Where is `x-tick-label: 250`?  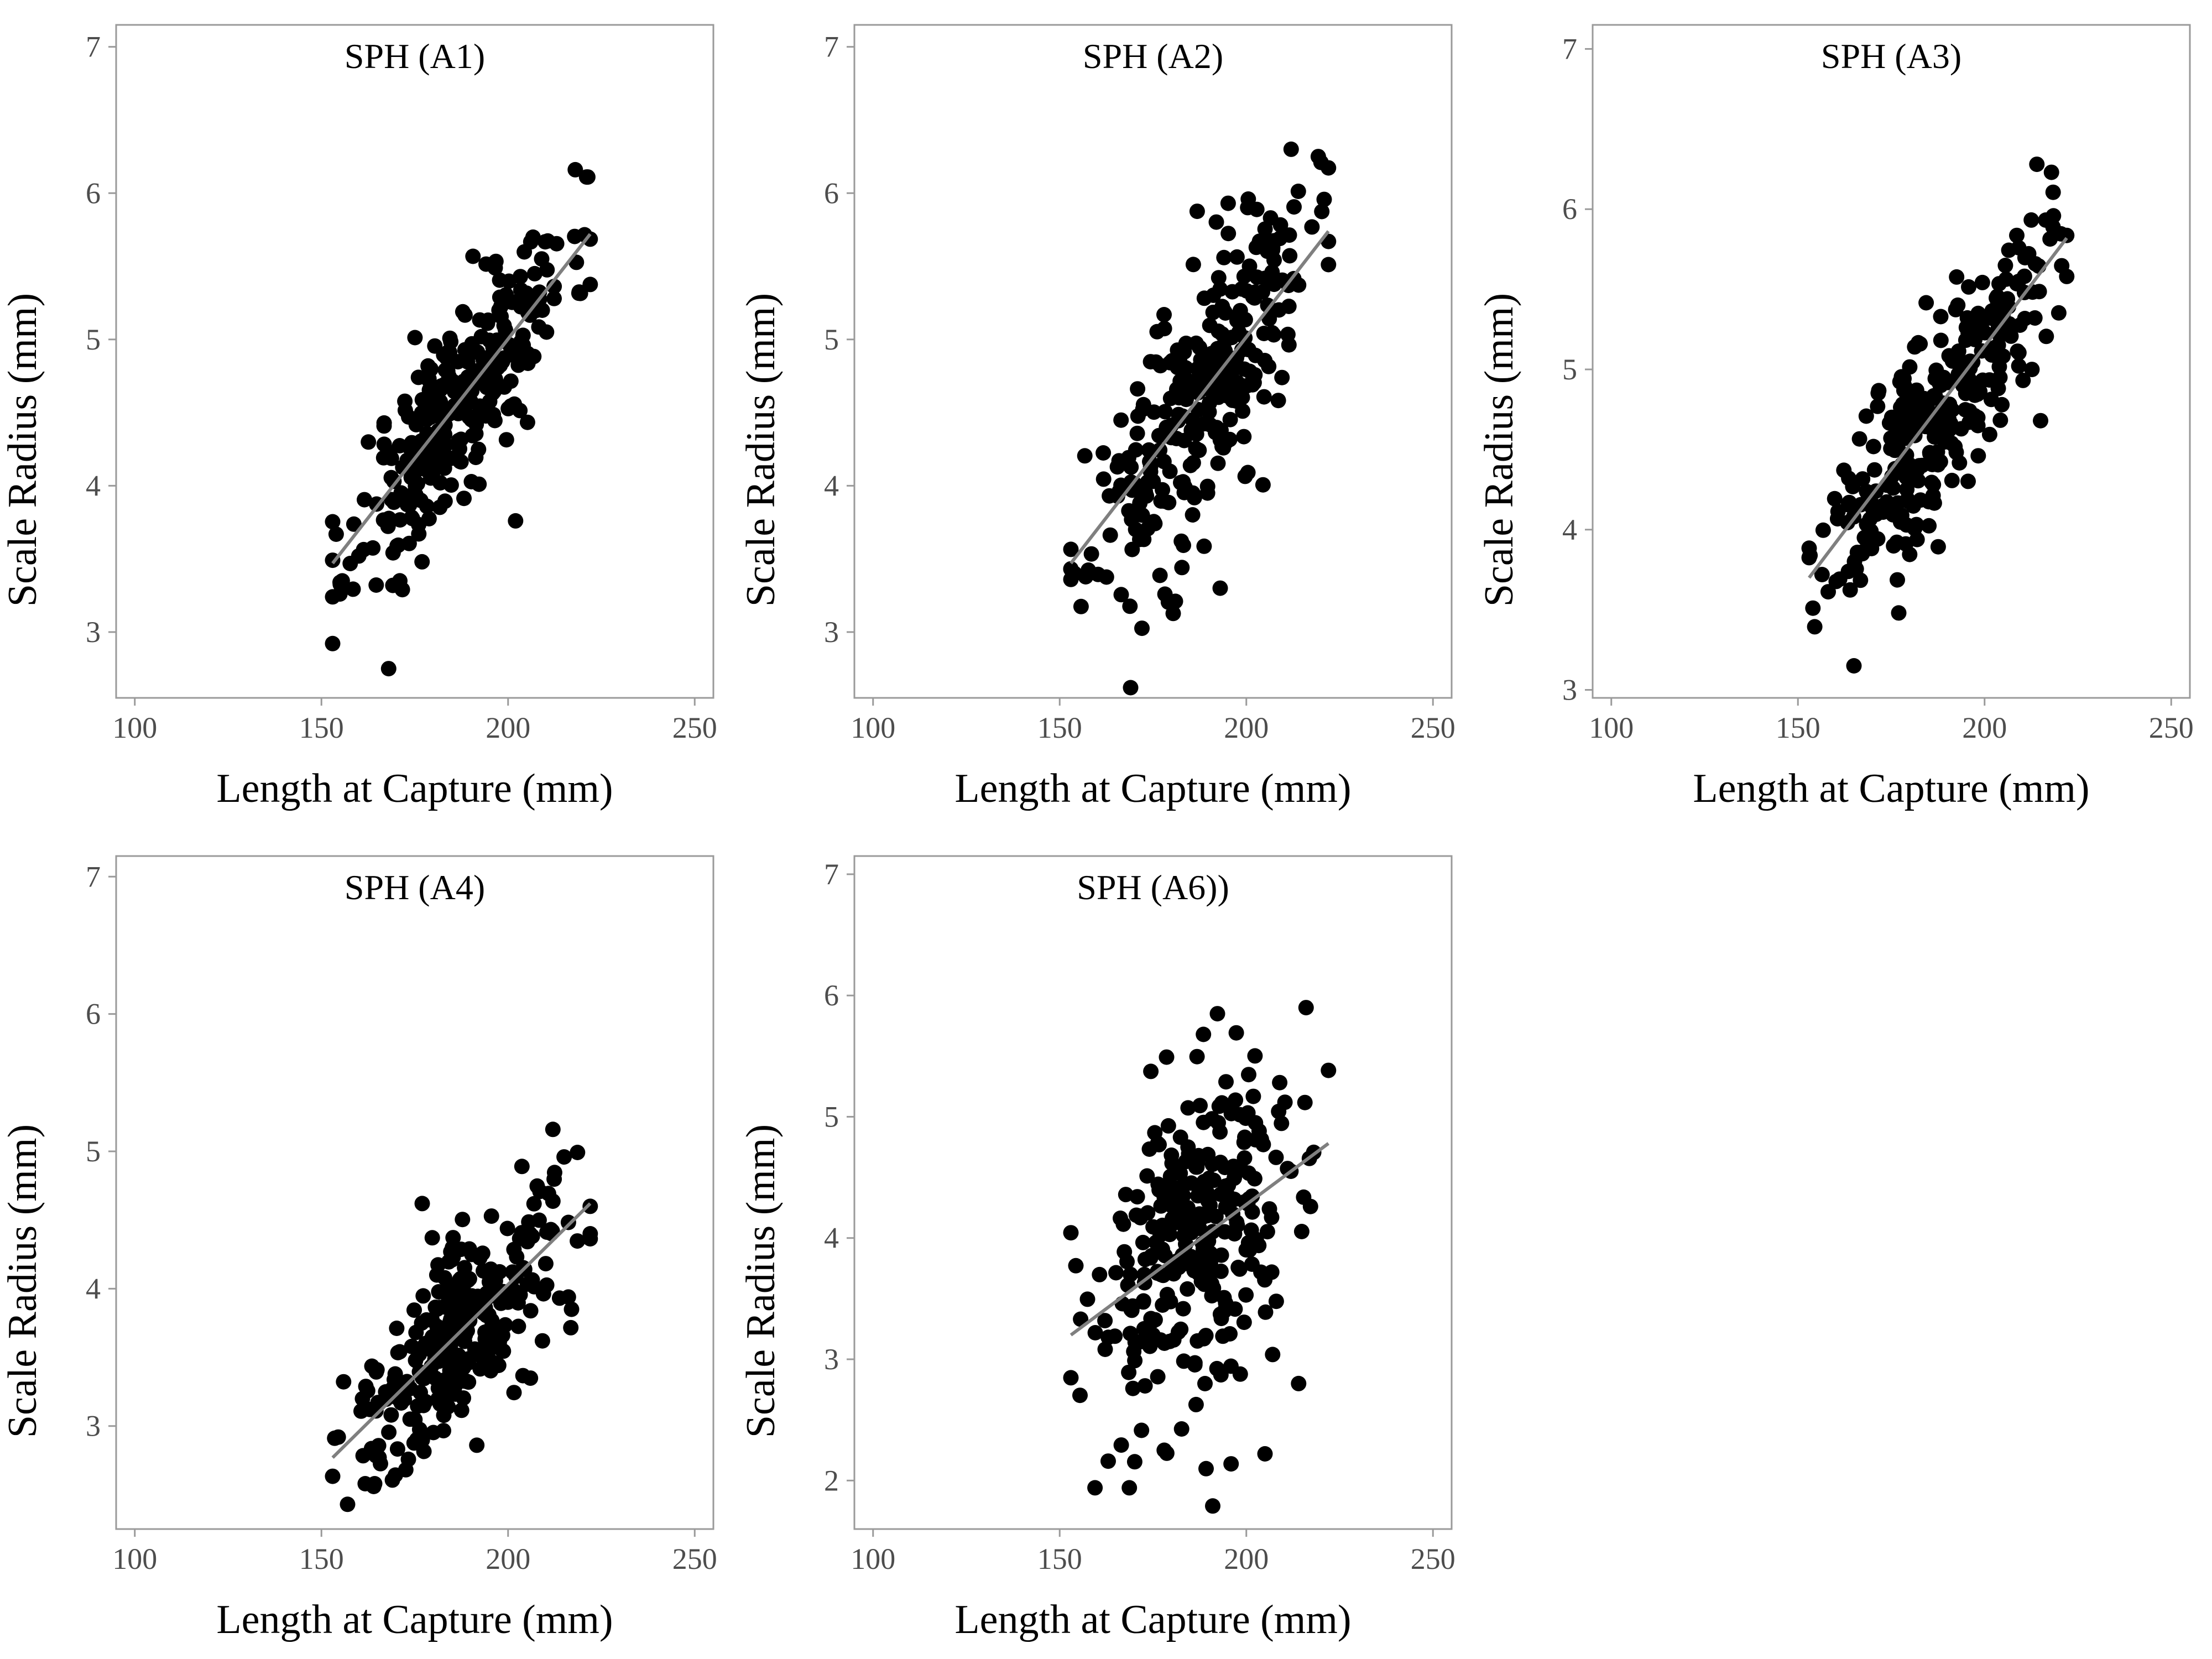
x-tick-label: 250 is located at coordinates (1433, 728).